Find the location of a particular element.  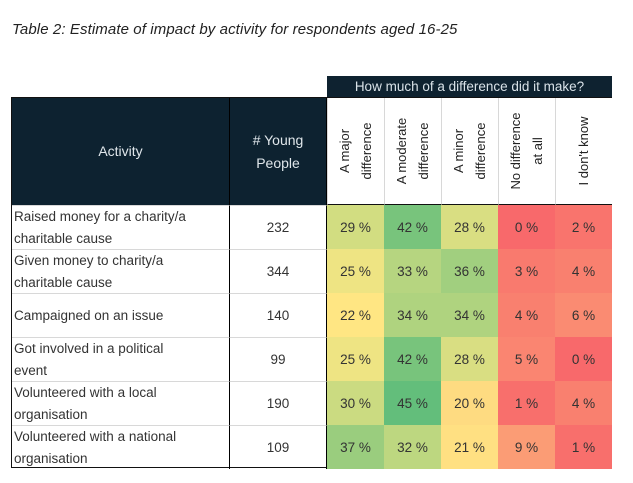

column-header-label: No difference at all is located at coordinates (527, 151).